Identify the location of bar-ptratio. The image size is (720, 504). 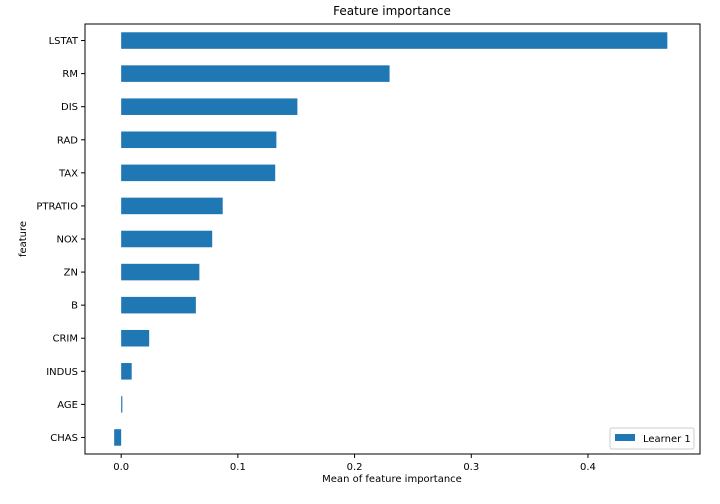
(172, 206).